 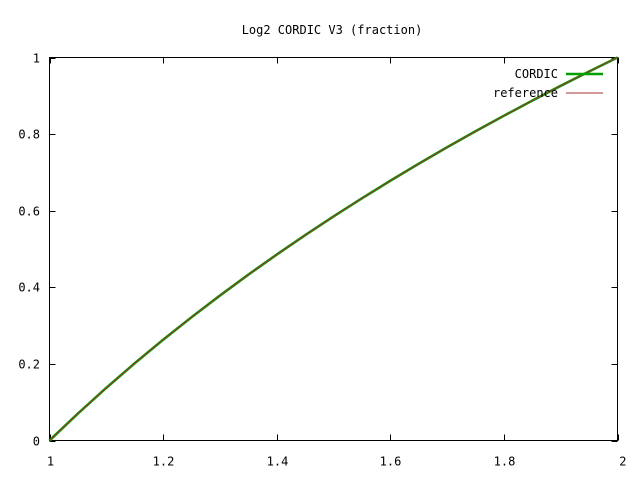 I want to click on y-tick-label: 0.8, so click(x=29, y=135).